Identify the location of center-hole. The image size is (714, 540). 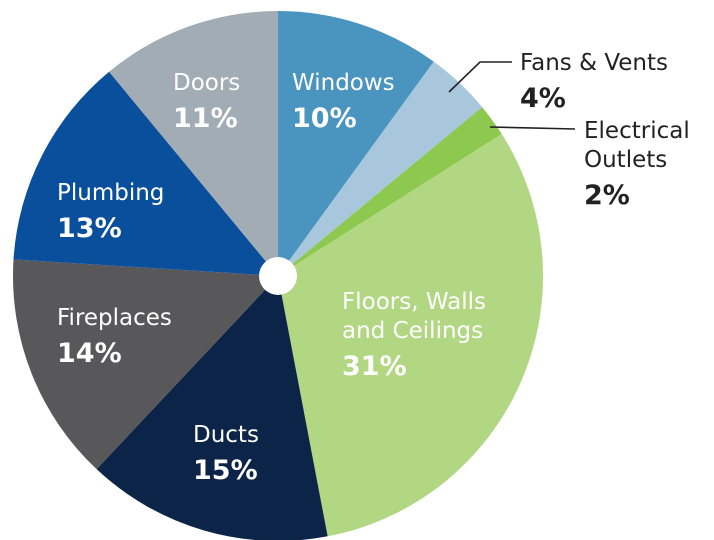
(278, 276).